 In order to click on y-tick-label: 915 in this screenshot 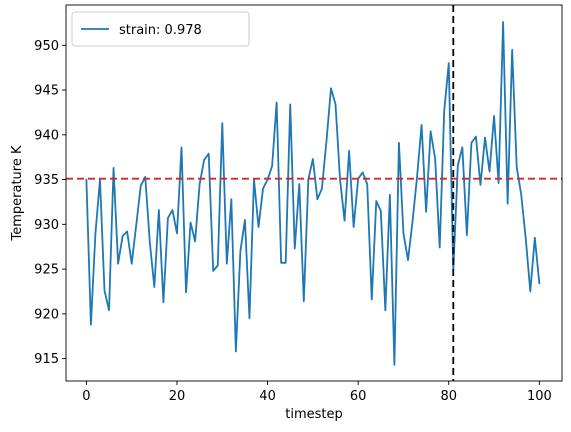, I will do `click(46, 359)`.